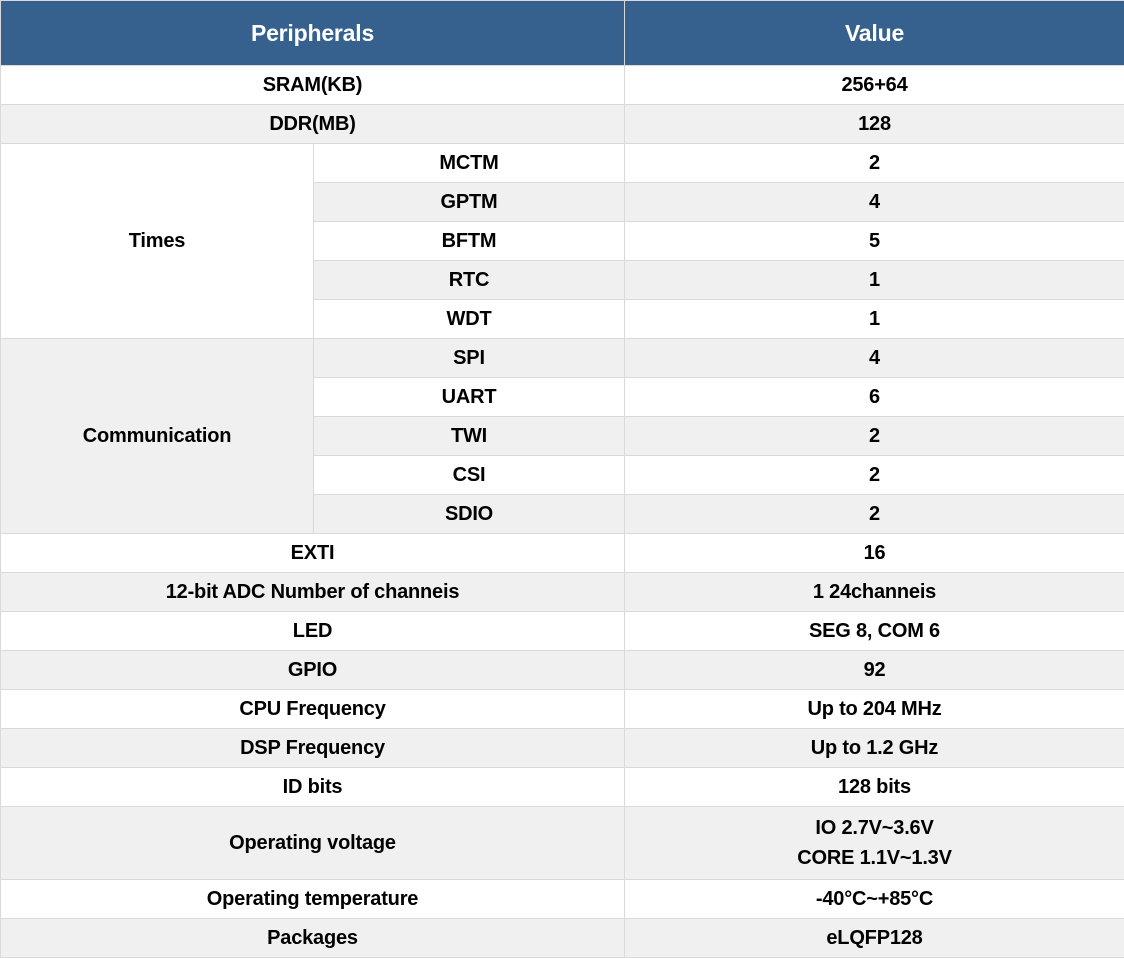 The width and height of the screenshot is (1124, 958). I want to click on value-cell: -40°C~+85°C, so click(874, 899).